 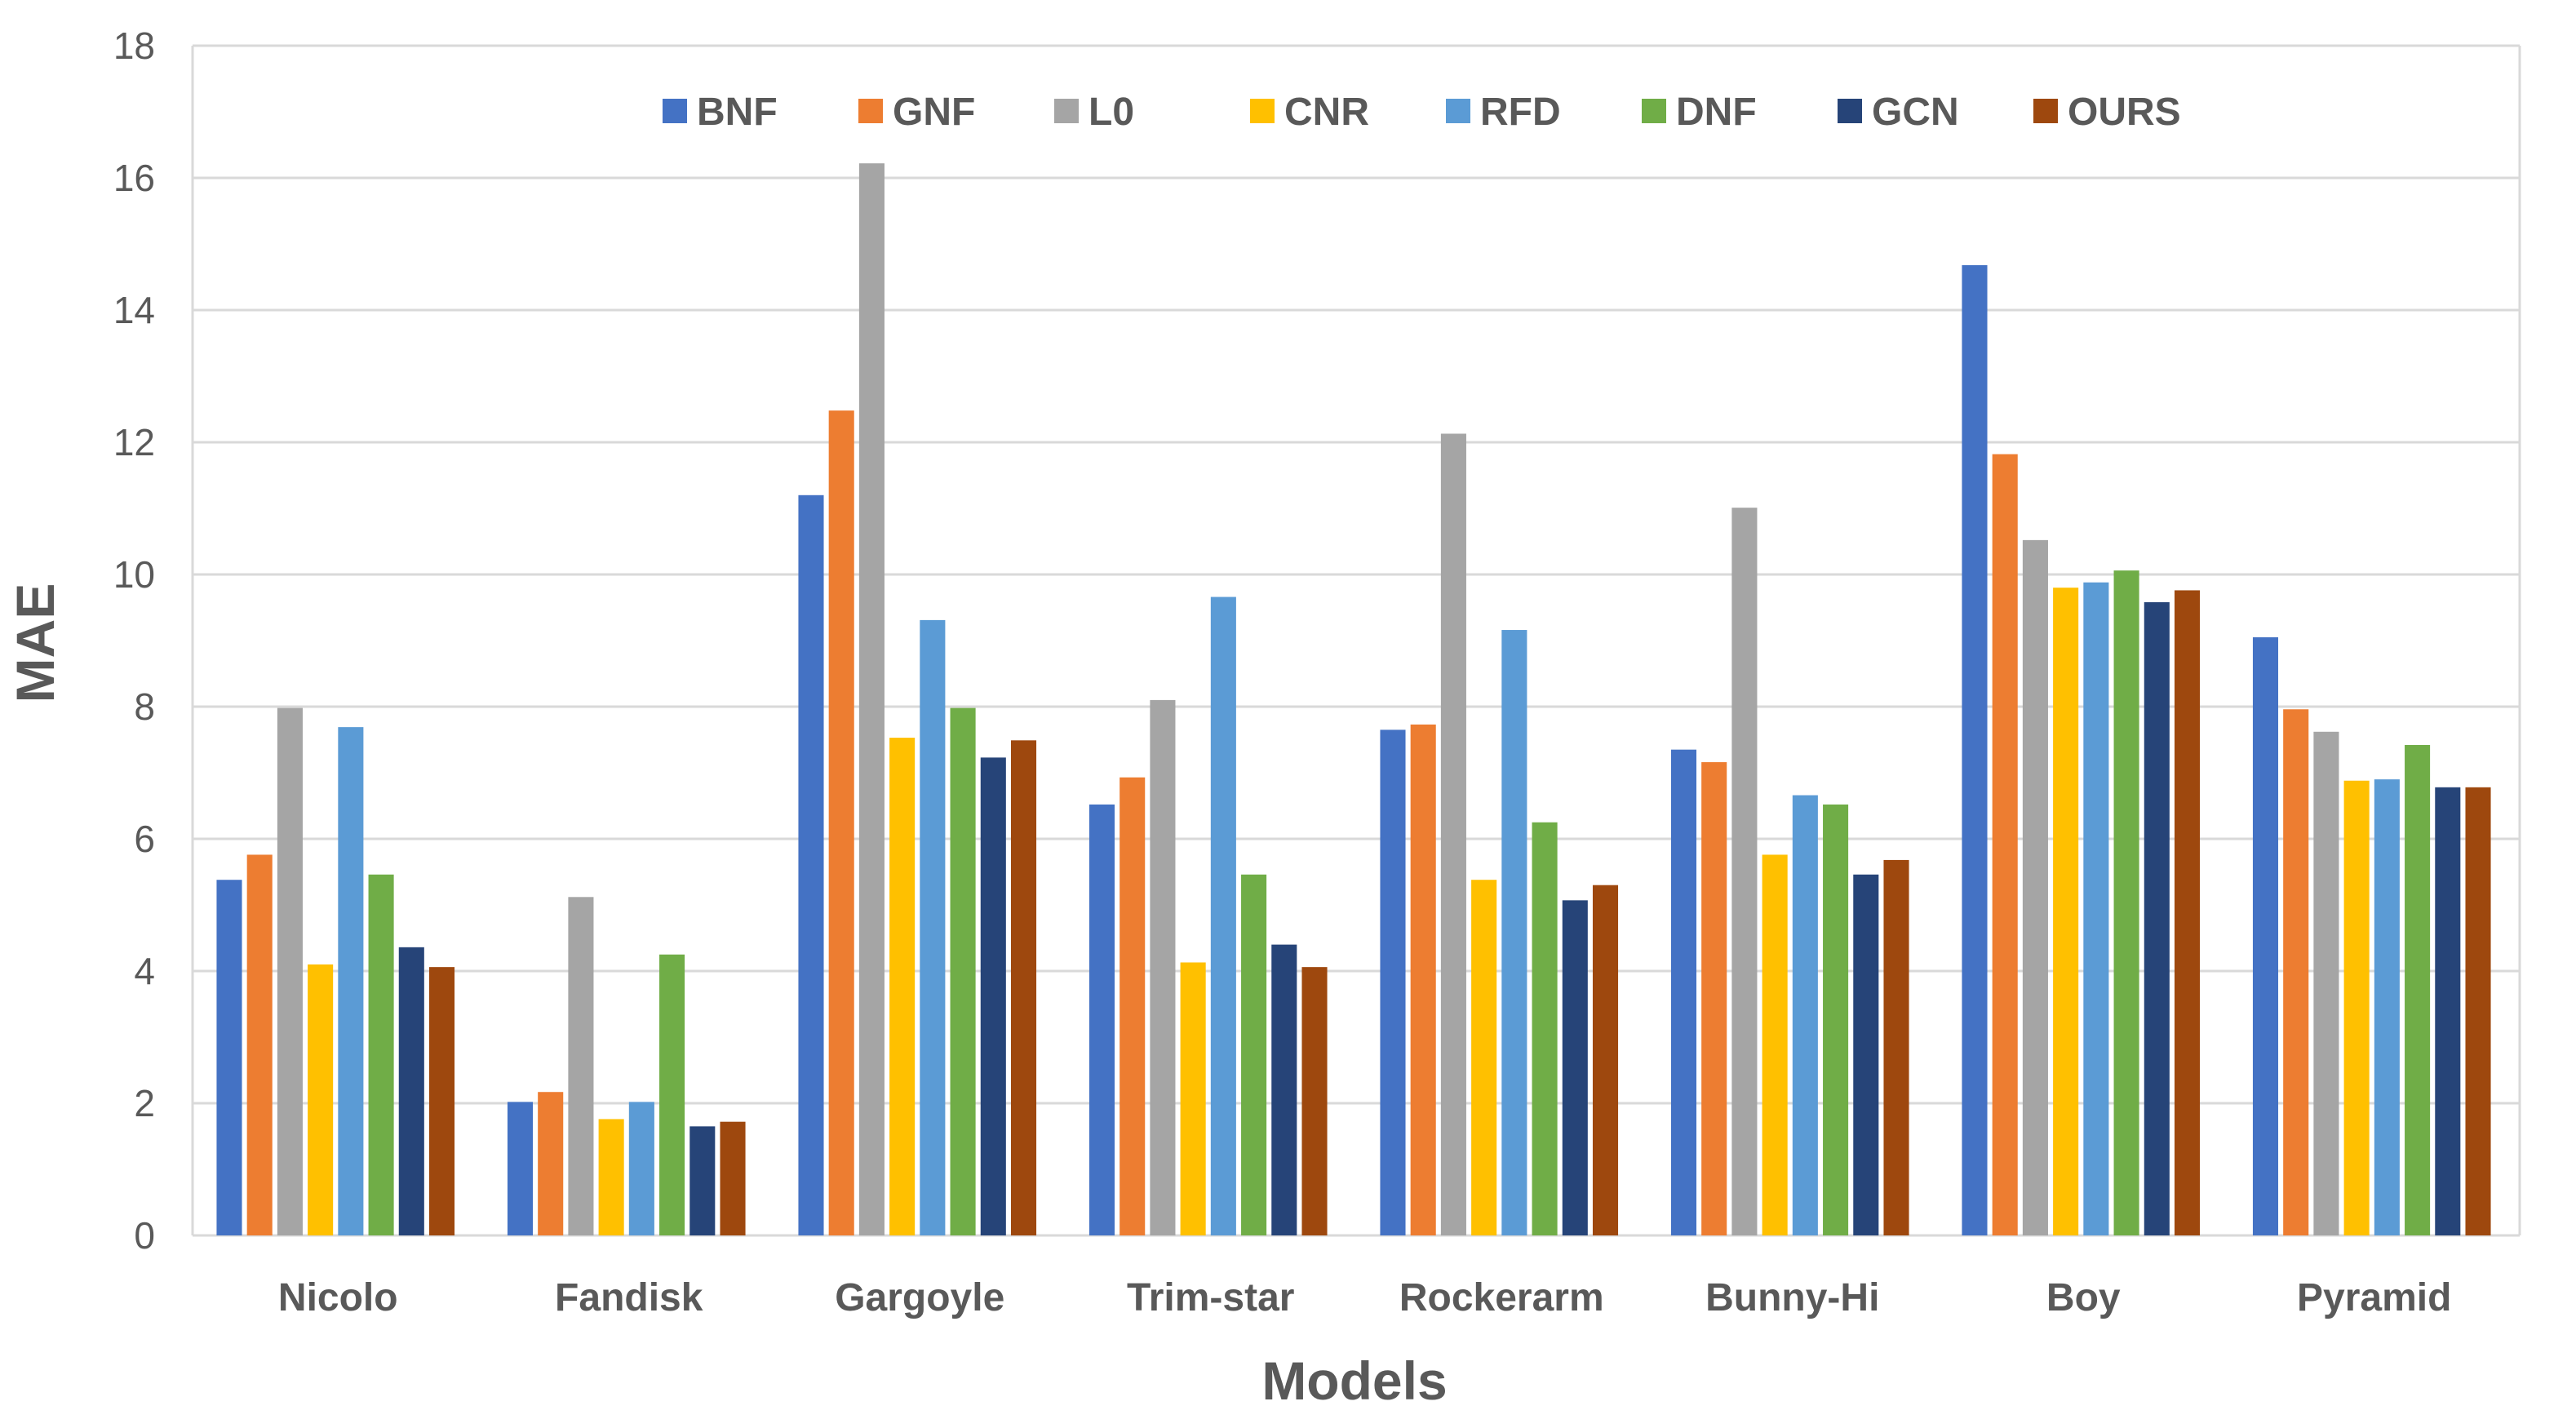 I want to click on legend-swatch-gcn, so click(x=1850, y=111).